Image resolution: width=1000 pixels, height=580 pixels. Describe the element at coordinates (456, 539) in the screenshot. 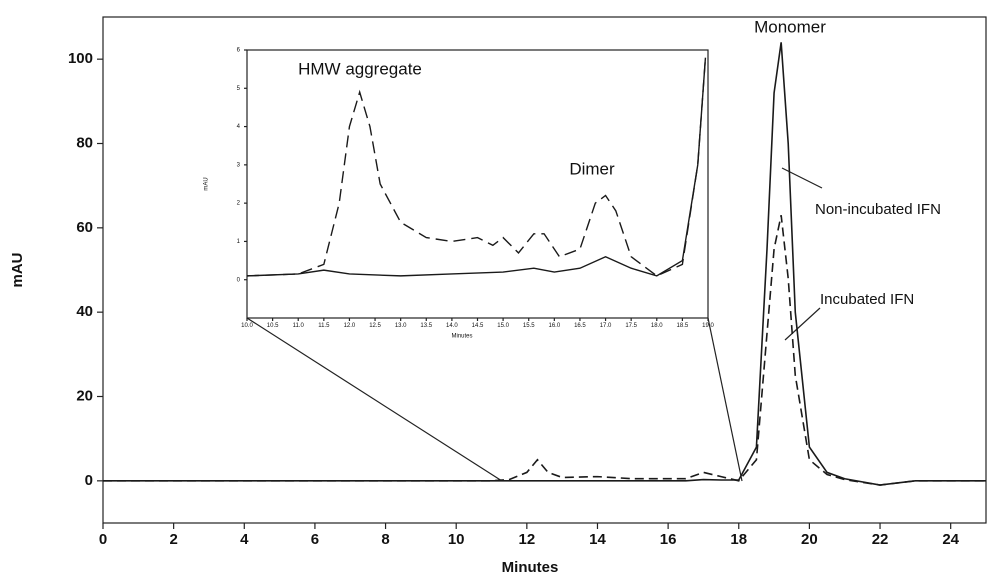

I see `x-tick-label: 10` at that location.